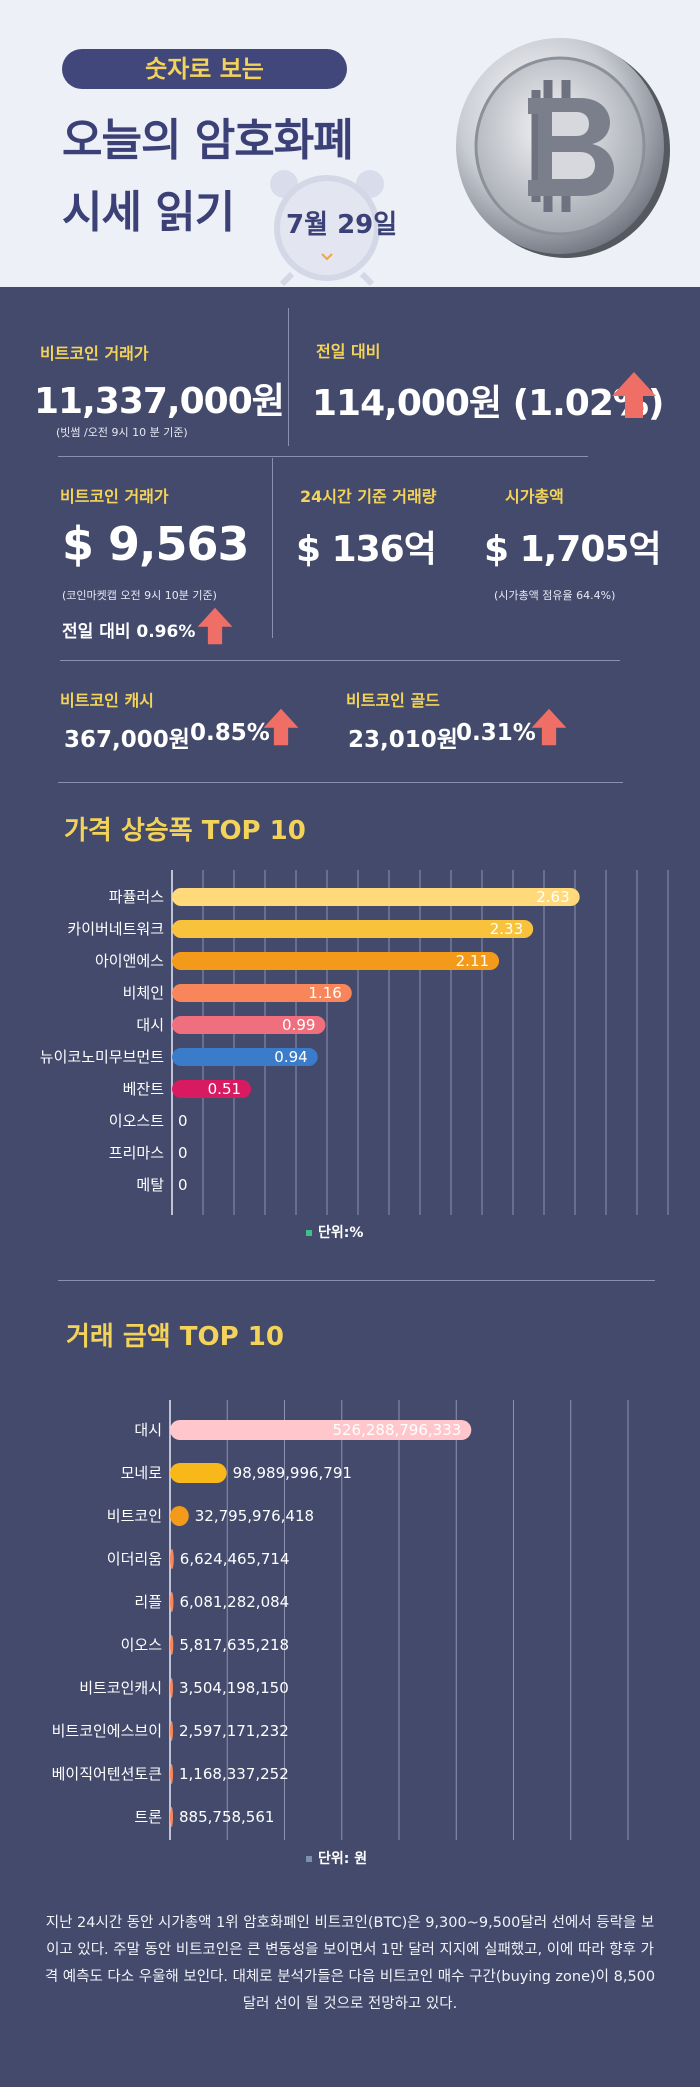 The width and height of the screenshot is (700, 2087). Describe the element at coordinates (102, 1057) in the screenshot. I see `category-label: 뉴이코노미무브먼트` at that location.